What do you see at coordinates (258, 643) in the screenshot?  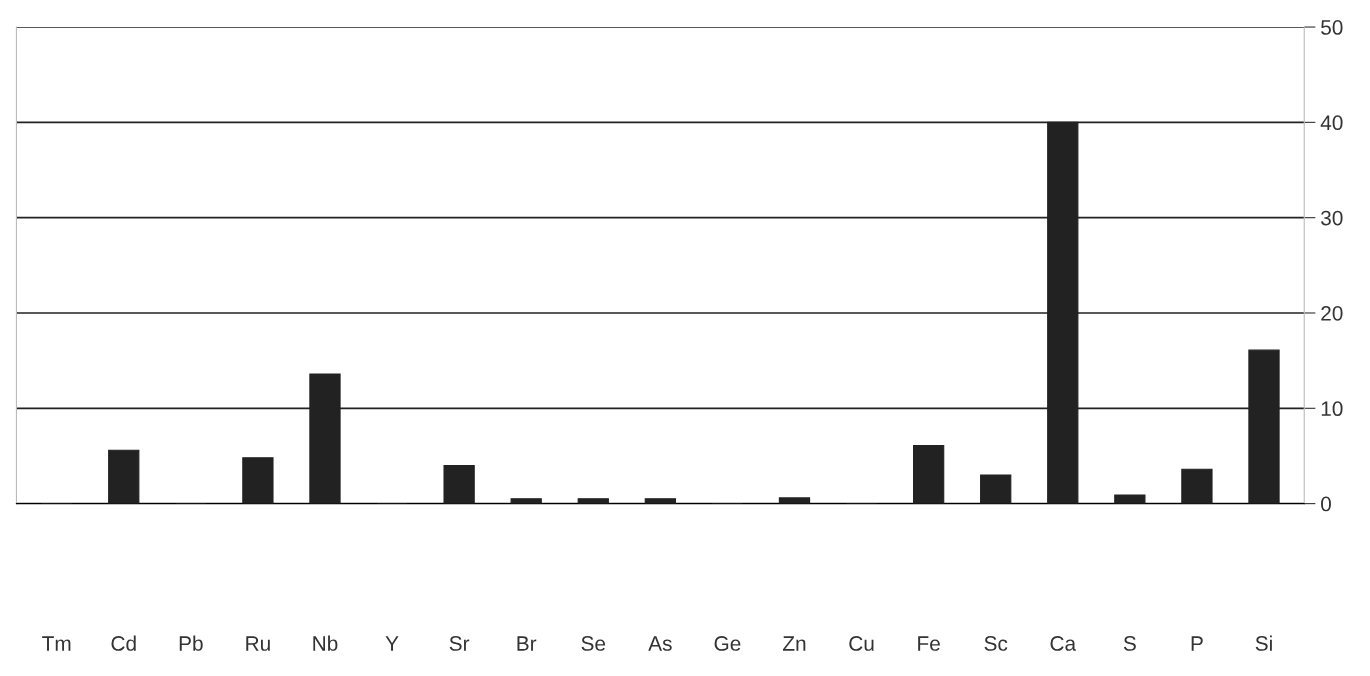 I see `x-tick-label: Ru` at bounding box center [258, 643].